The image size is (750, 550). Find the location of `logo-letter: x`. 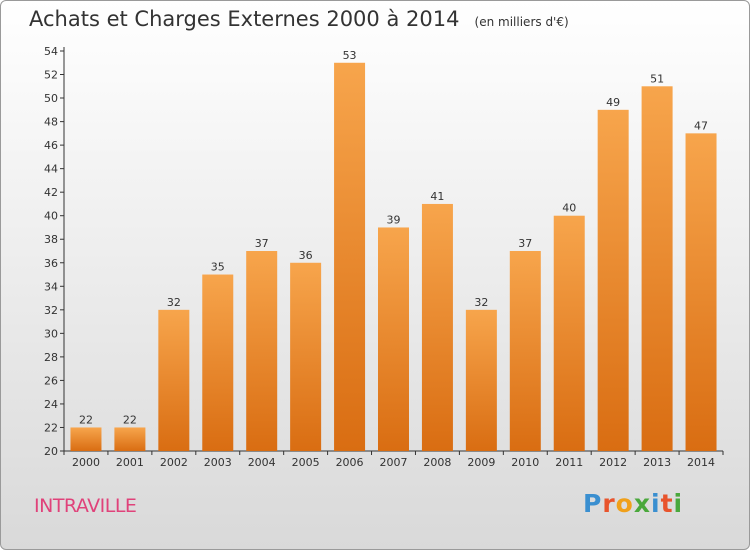

logo-letter: x is located at coordinates (642, 503).